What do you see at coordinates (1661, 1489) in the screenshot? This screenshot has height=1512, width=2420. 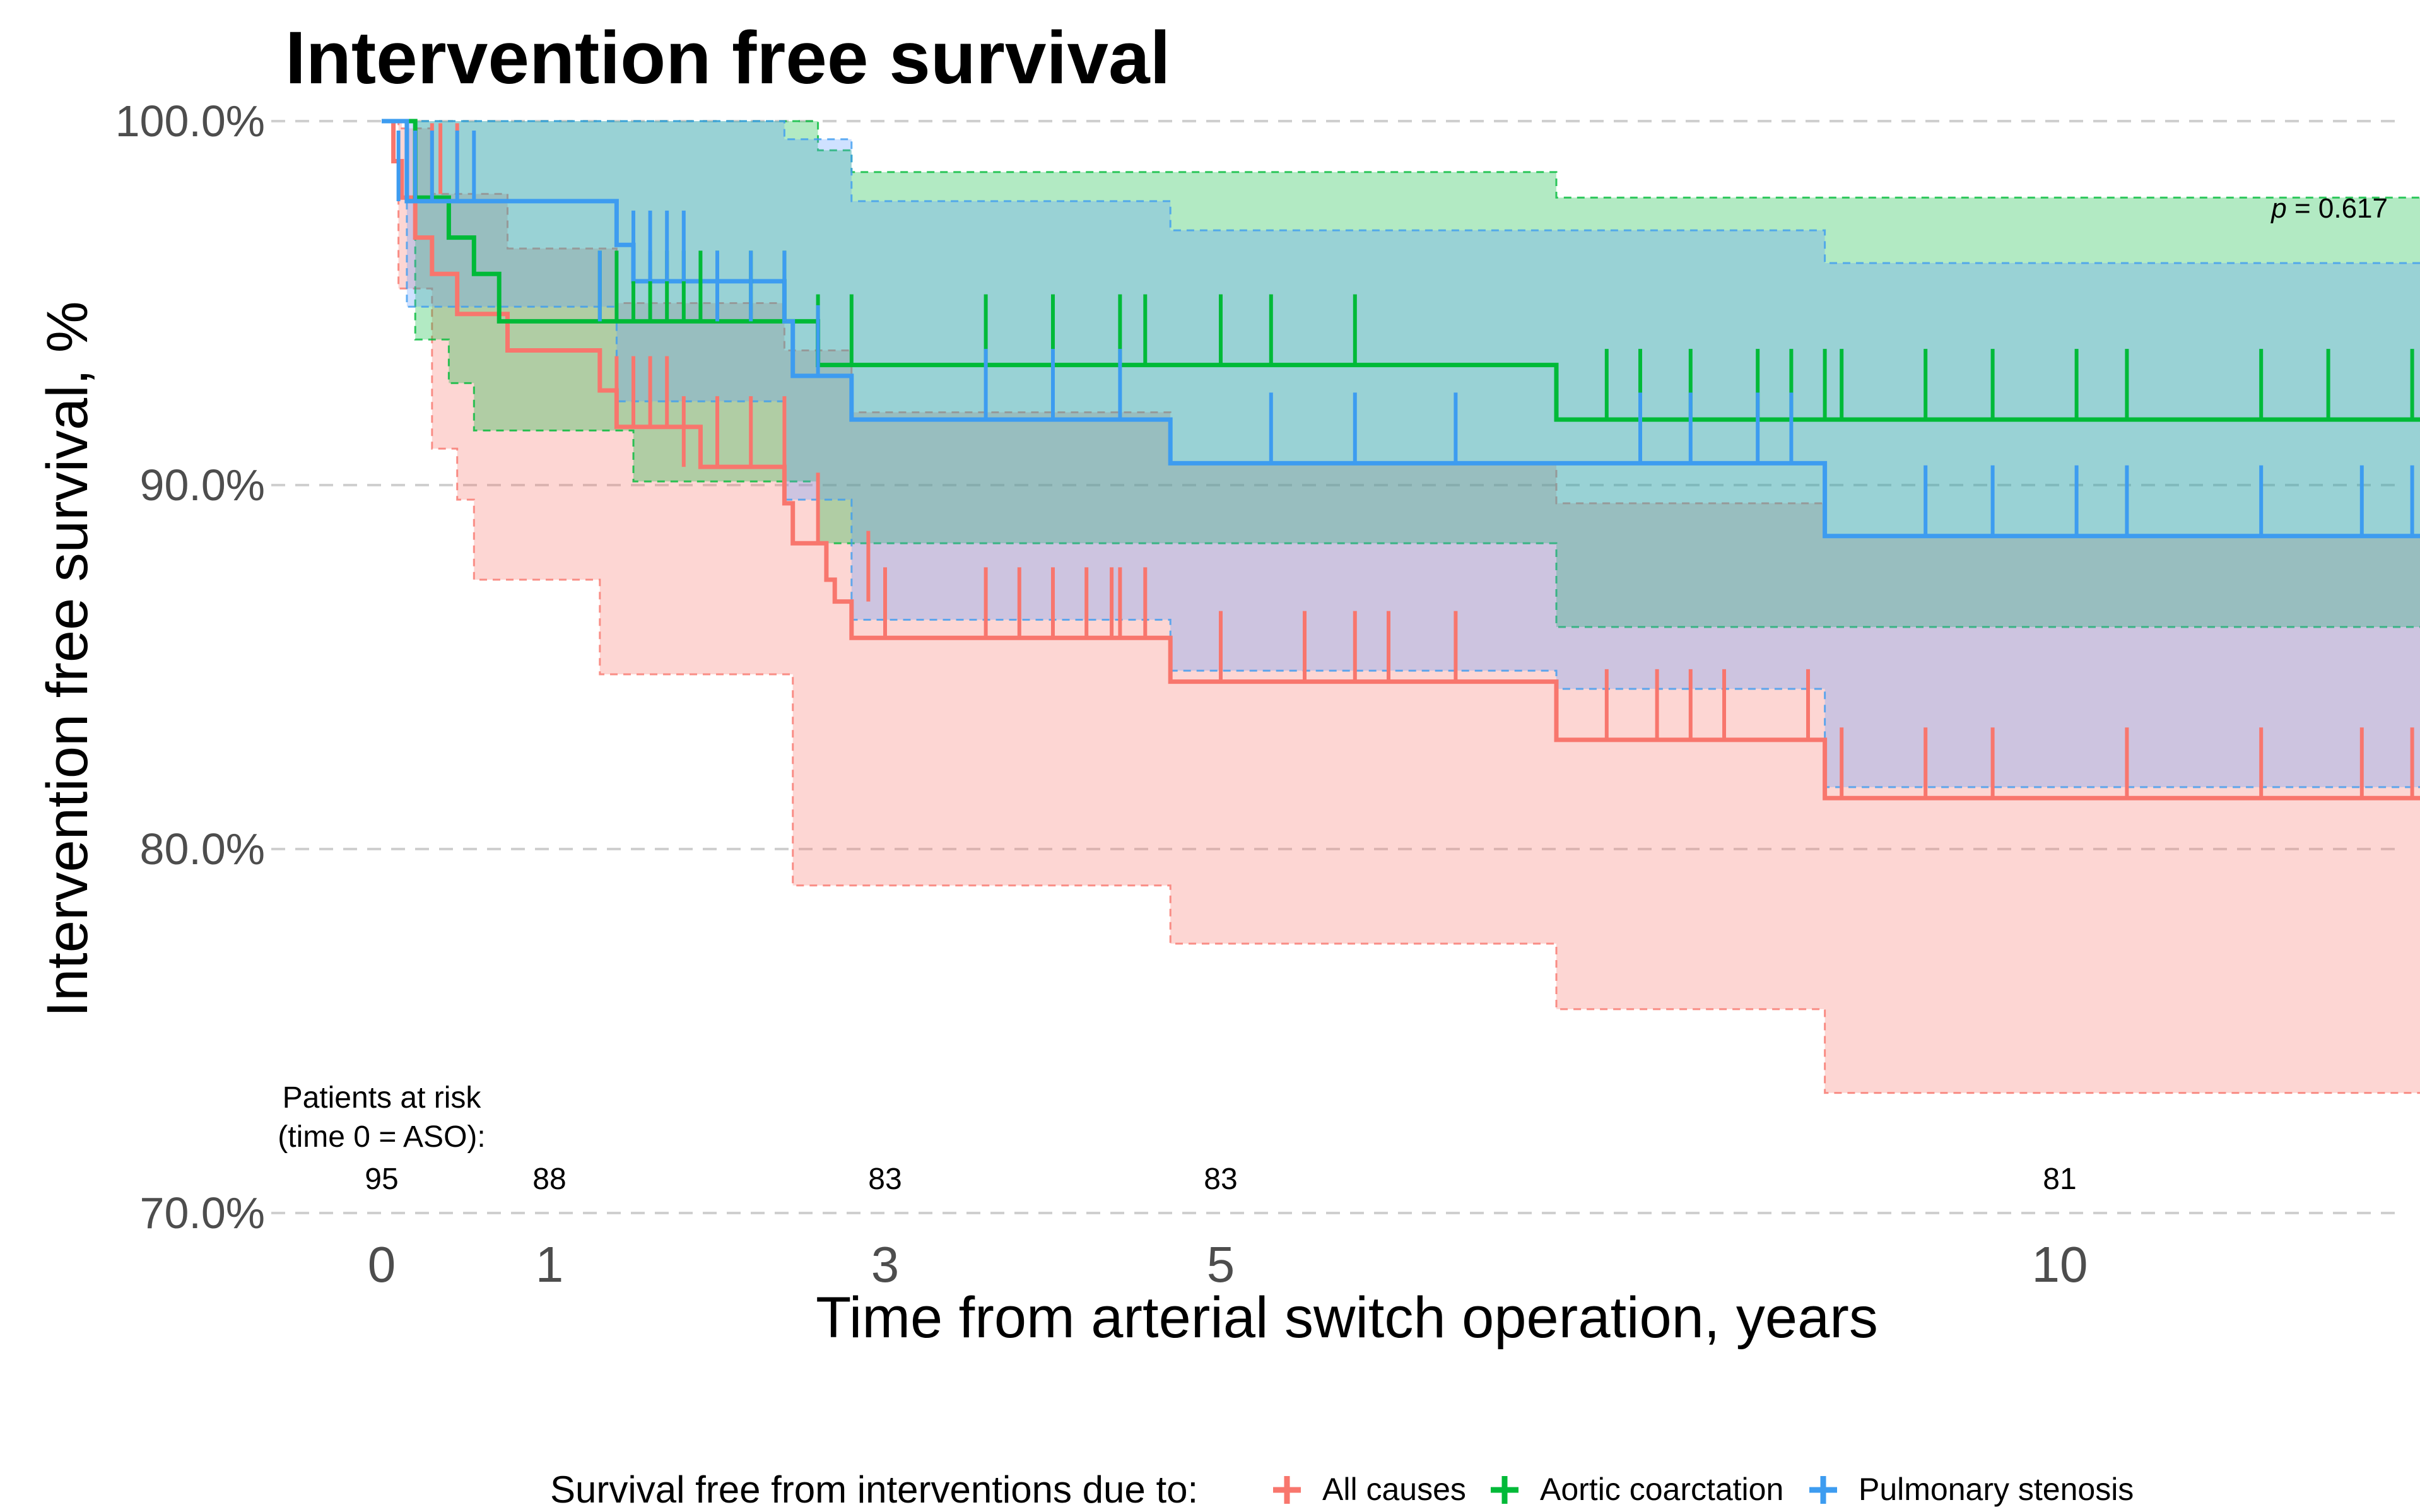 I see `legend-label: Aortic coarctation` at bounding box center [1661, 1489].